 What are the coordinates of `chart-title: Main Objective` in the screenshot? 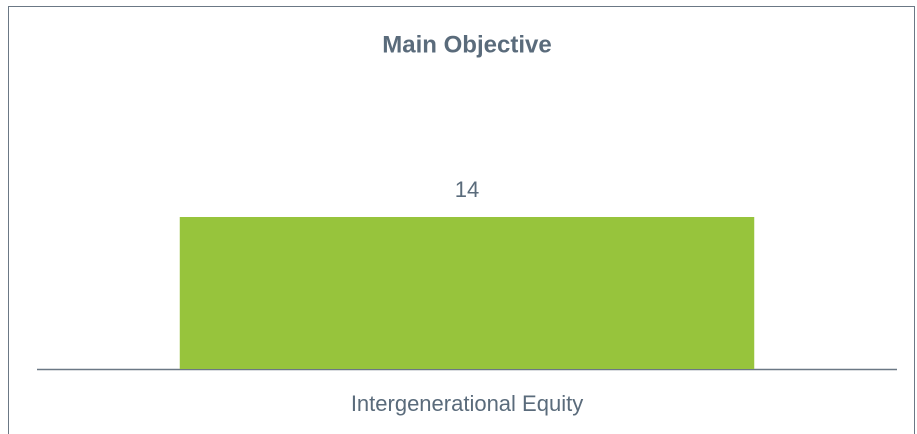 It's located at (466, 44).